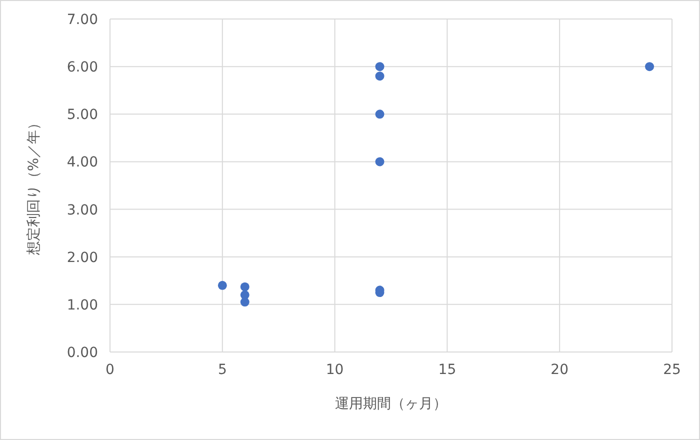 The image size is (700, 440). What do you see at coordinates (82, 162) in the screenshot?
I see `y-tick-label: 4.00` at bounding box center [82, 162].